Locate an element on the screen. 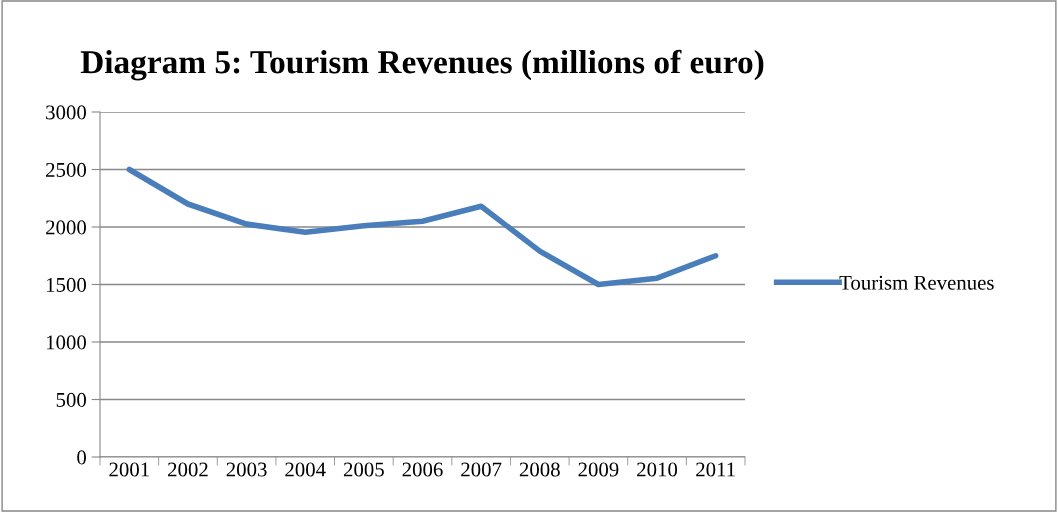  chart-title: Diagram 5: Tourism Revenues (millions of euro) is located at coordinates (422, 65).